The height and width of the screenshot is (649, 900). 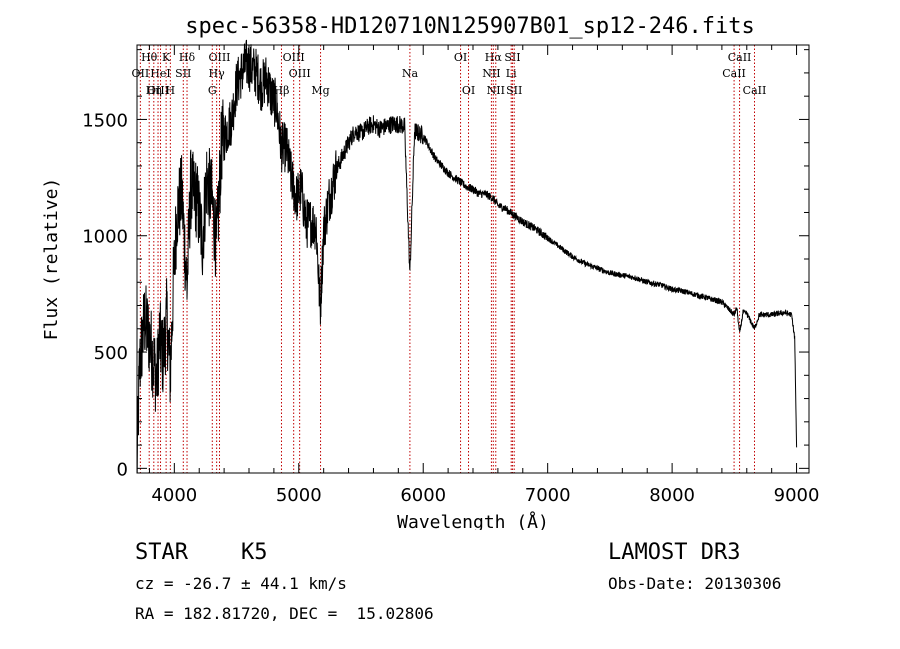 What do you see at coordinates (141, 73) in the screenshot?
I see `line-marker-label: OII` at bounding box center [141, 73].